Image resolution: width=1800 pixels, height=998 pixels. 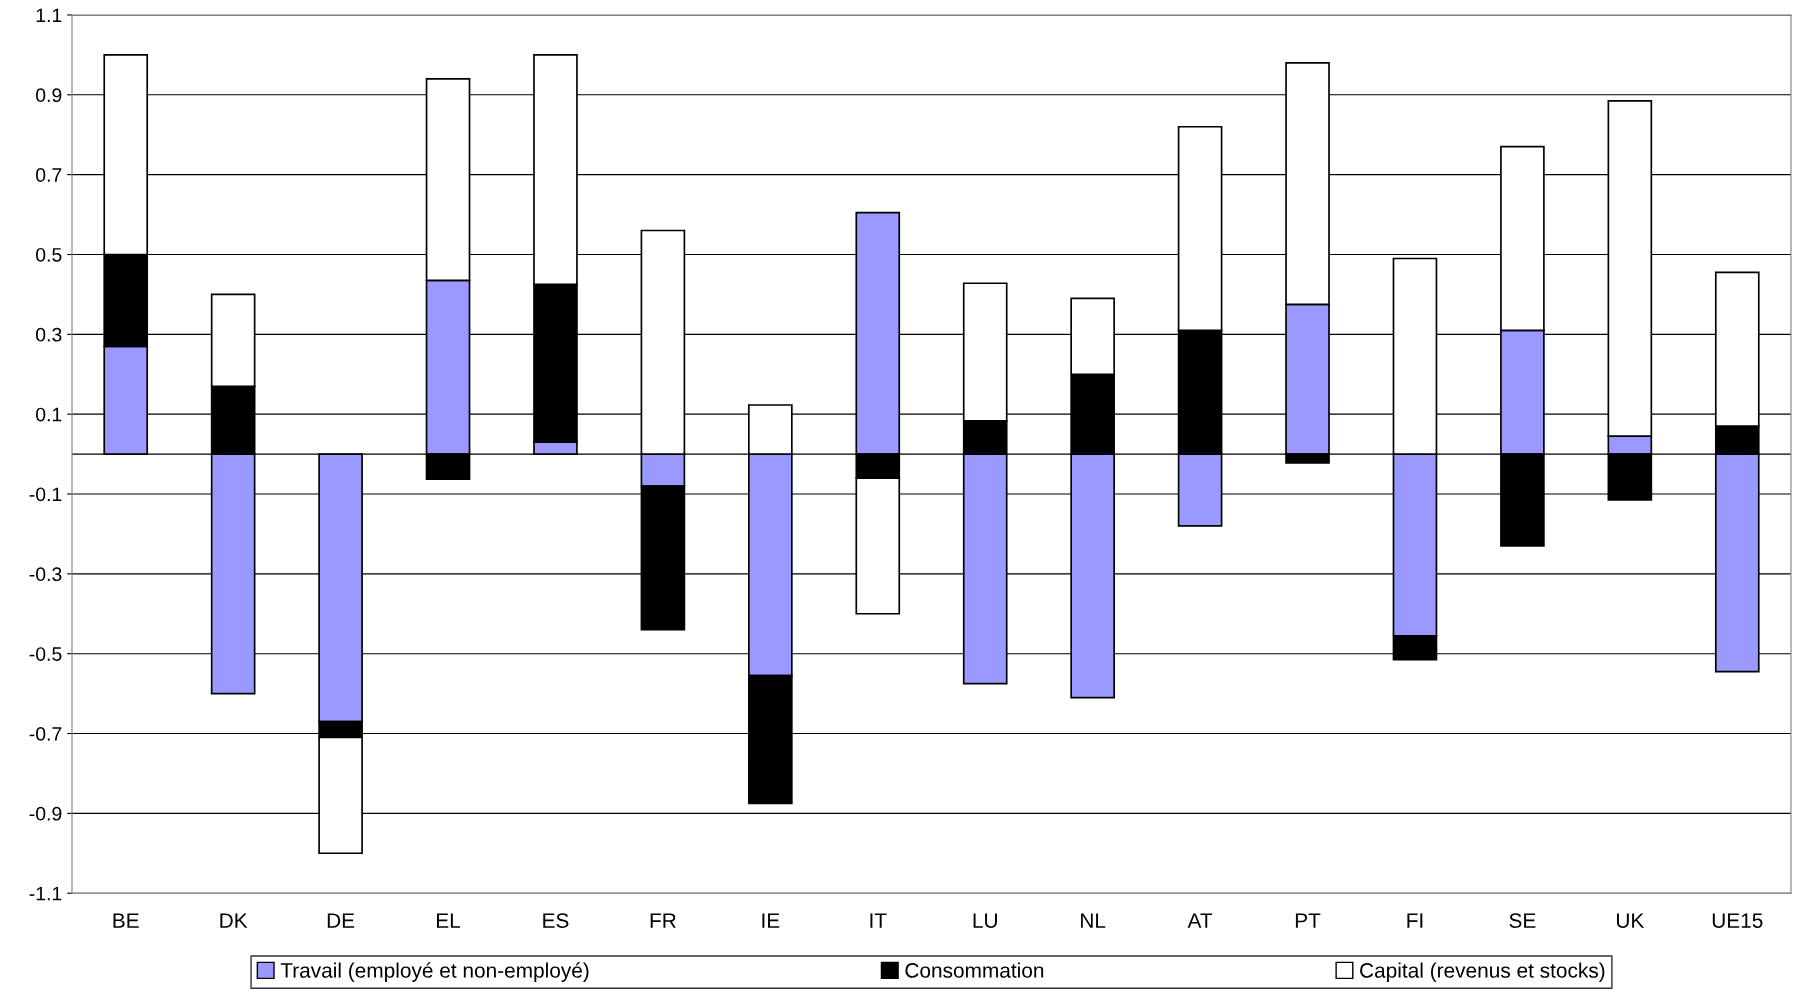 What do you see at coordinates (1308, 920) in the screenshot?
I see `x-tick-label: PT` at bounding box center [1308, 920].